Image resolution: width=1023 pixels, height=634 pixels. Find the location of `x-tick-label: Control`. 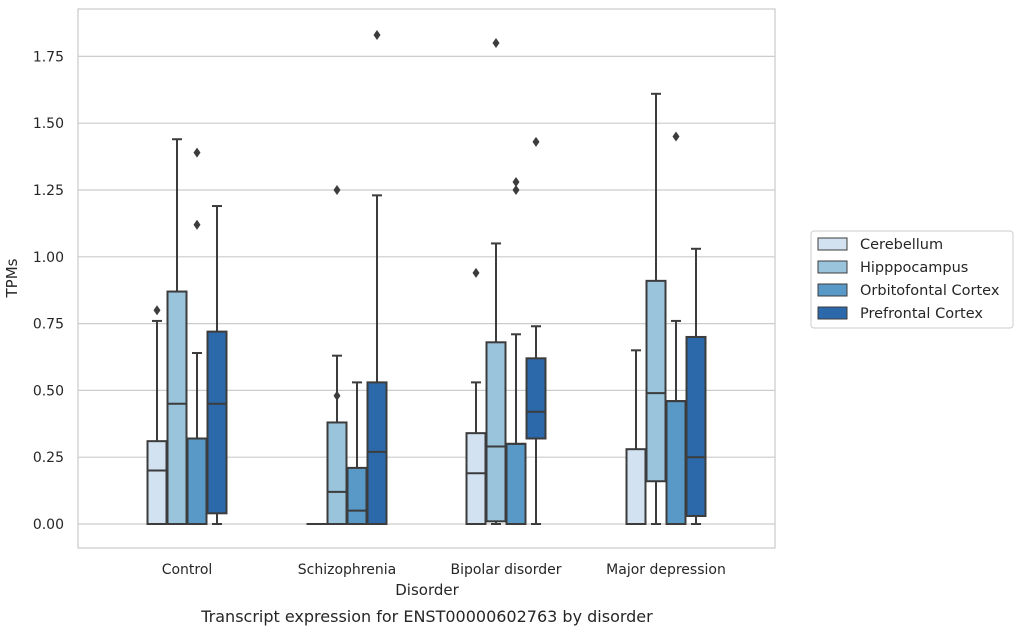

x-tick-label: Control is located at coordinates (187, 570).